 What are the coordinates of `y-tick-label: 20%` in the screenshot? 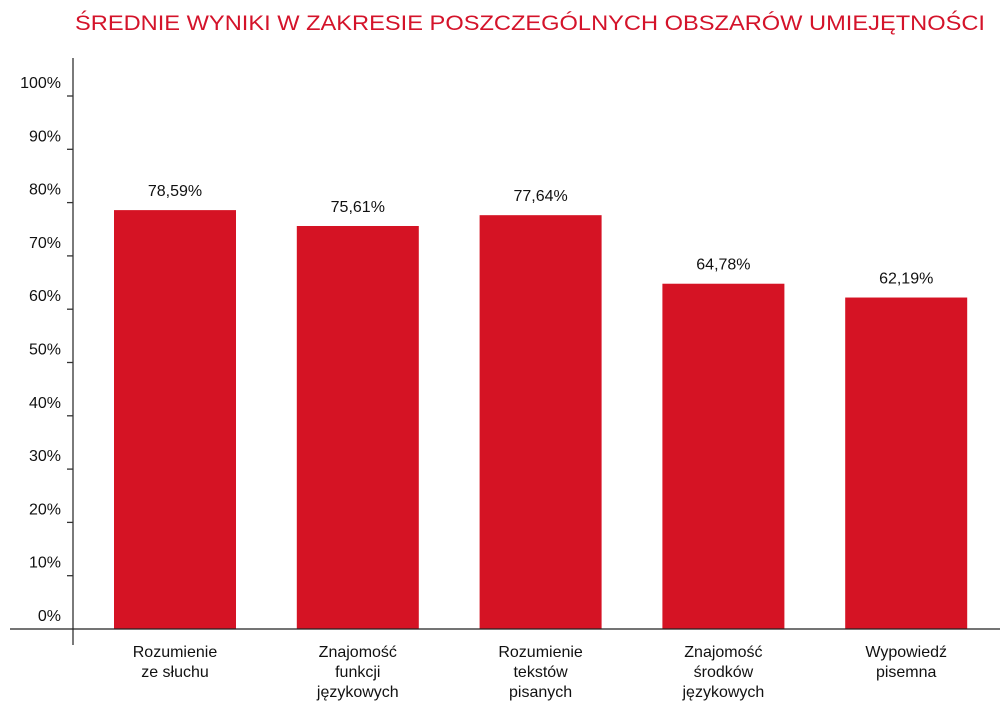 It's located at (45, 509).